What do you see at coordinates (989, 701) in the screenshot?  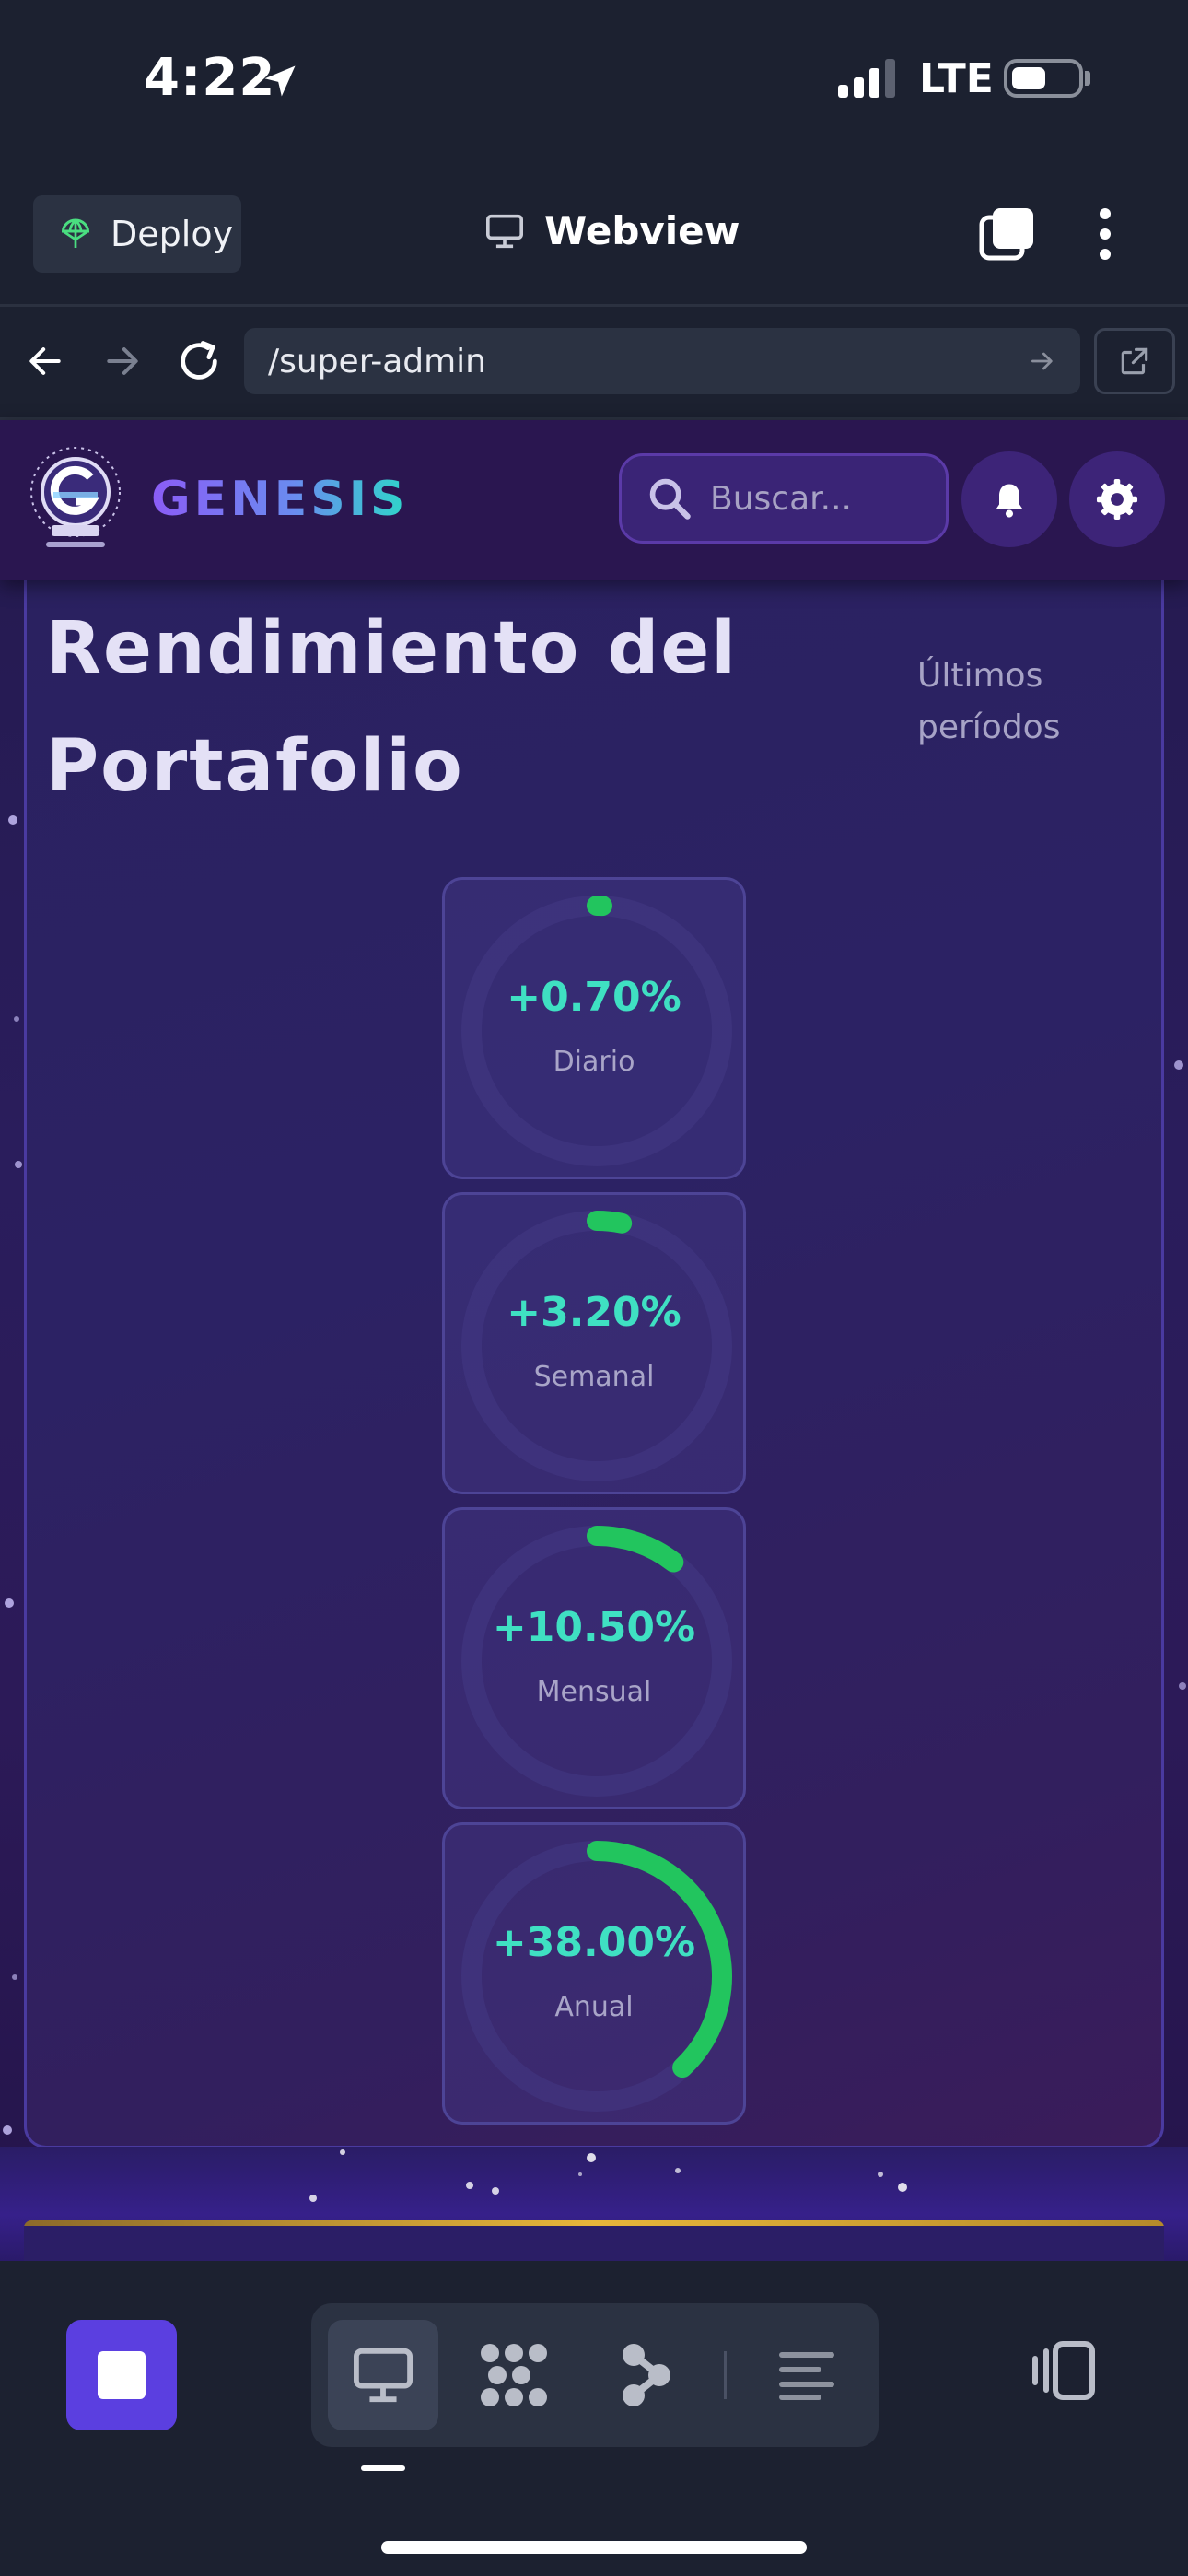 I see `card-subtitle: Últimos períodos` at bounding box center [989, 701].